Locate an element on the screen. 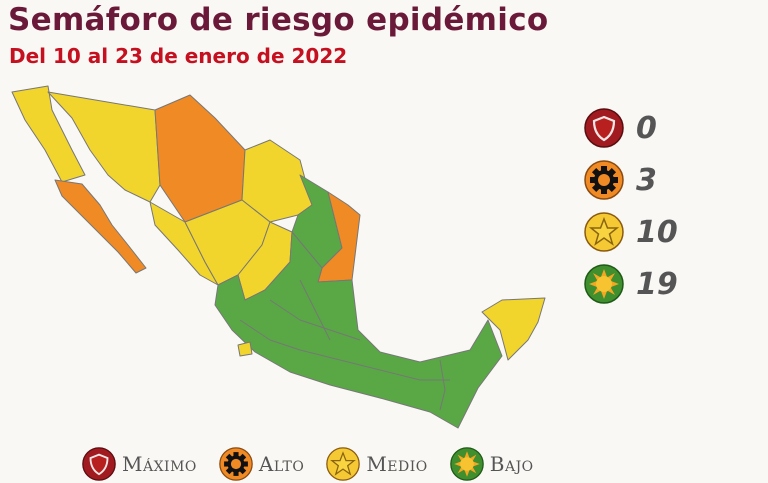 Image resolution: width=768 pixels, height=483 pixels. legend-item-maximo: Máximo is located at coordinates (139, 464).